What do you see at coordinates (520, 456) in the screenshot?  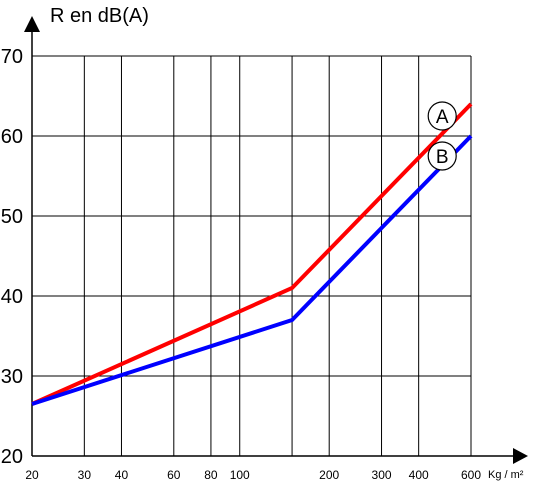 I see `x-axis-arrow` at bounding box center [520, 456].